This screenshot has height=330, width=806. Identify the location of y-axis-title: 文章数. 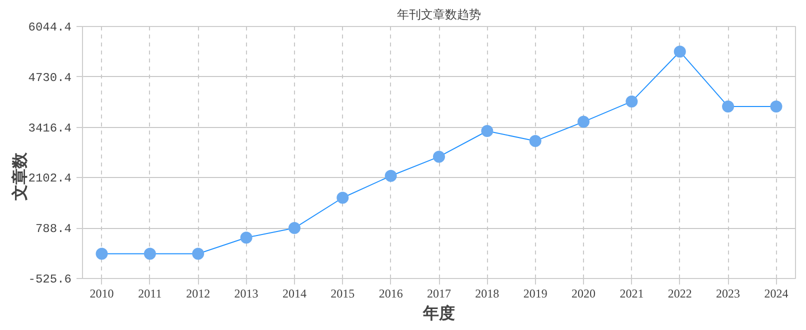
(19, 177).